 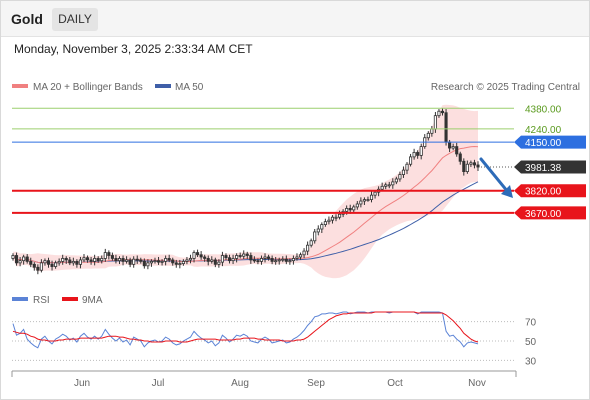 What do you see at coordinates (543, 109) in the screenshot?
I see `level-label-resistance: 4380.00` at bounding box center [543, 109].